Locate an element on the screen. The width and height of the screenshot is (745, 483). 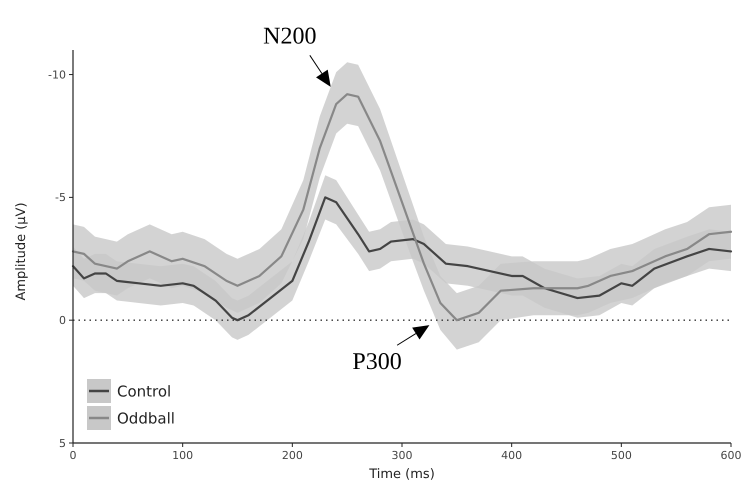
annotation: P300 is located at coordinates (377, 362).